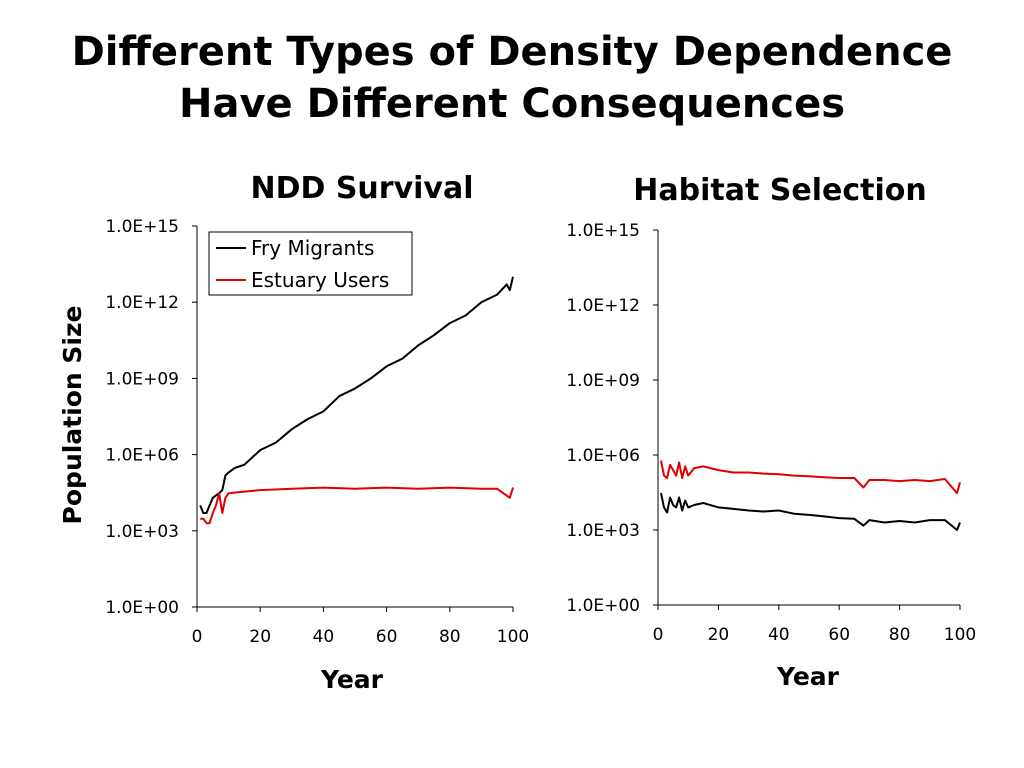  Describe the element at coordinates (320, 280) in the screenshot. I see `legend-label-estuary-users: Estuary Users` at that location.